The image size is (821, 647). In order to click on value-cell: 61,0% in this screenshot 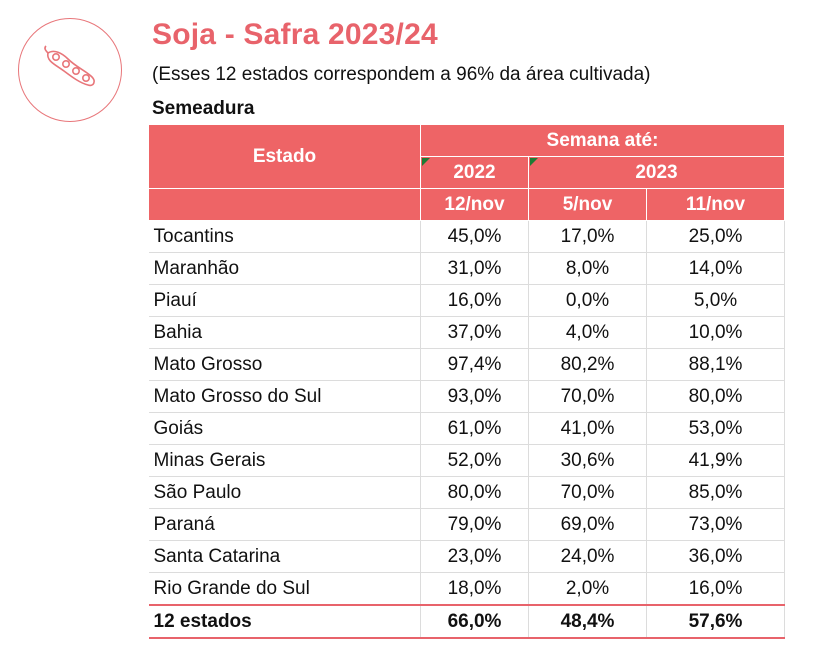, I will do `click(474, 428)`.